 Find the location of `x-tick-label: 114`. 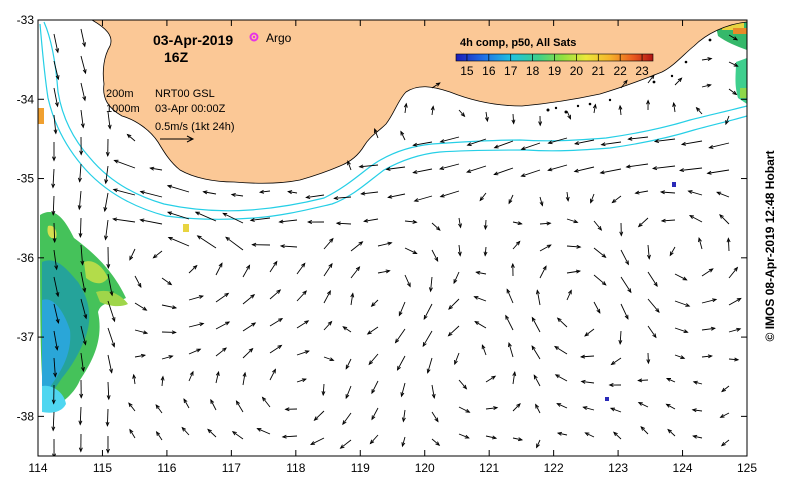

x-tick-label: 114 is located at coordinates (37, 468).